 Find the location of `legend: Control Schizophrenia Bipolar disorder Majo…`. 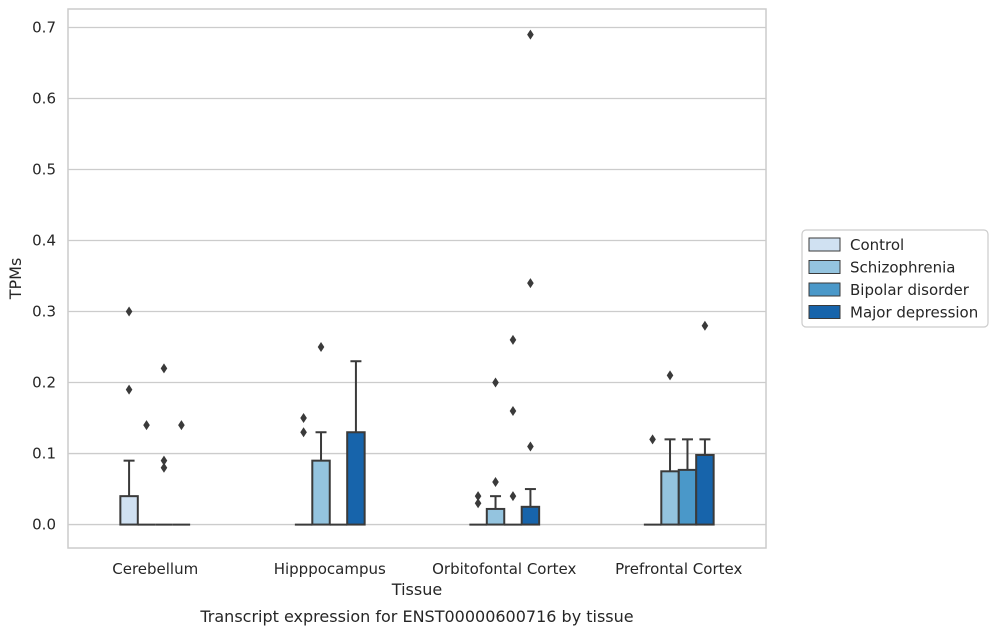

legend: Control Schizophrenia Bipolar disorder Majo… is located at coordinates (895, 278).